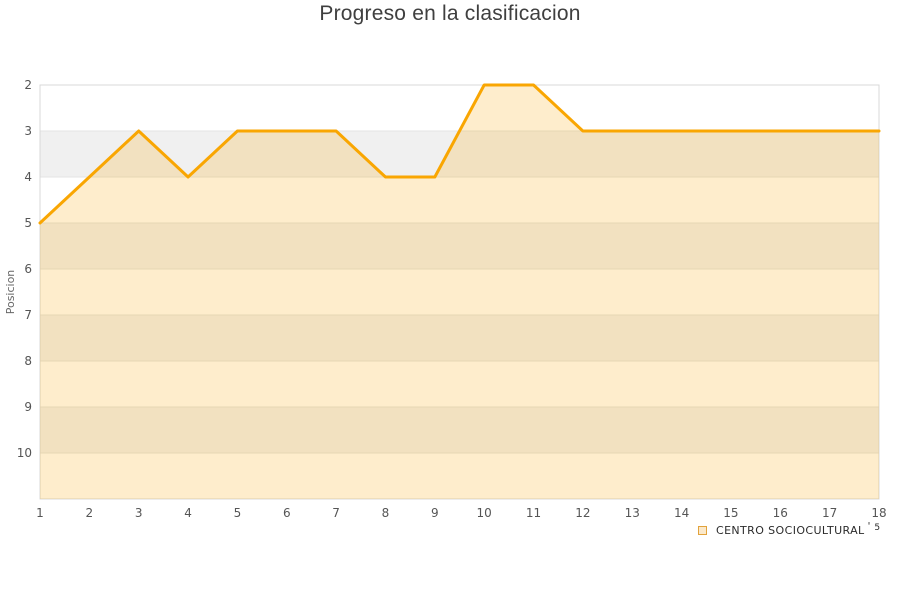 Image resolution: width=900 pixels, height=600 pixels. What do you see at coordinates (28, 177) in the screenshot?
I see `y-tick-label: 4` at bounding box center [28, 177].